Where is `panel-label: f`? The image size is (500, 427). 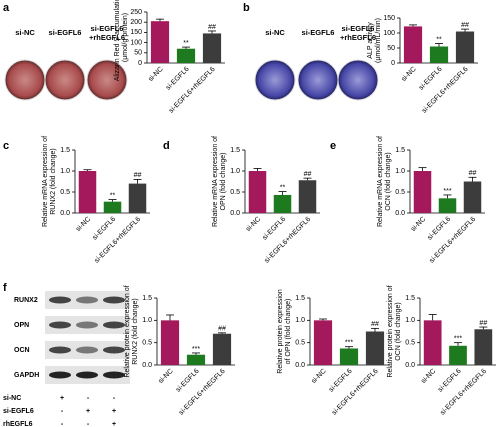
panel-label: f is located at coordinates (5, 288).